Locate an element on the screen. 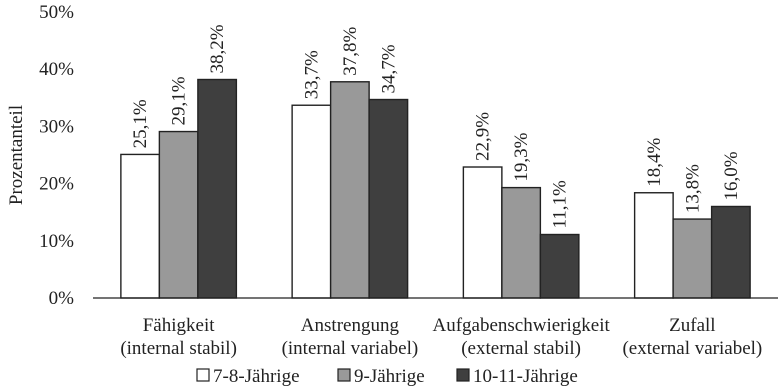 This screenshot has width=783, height=390. data-label: 11,1% is located at coordinates (560, 204).